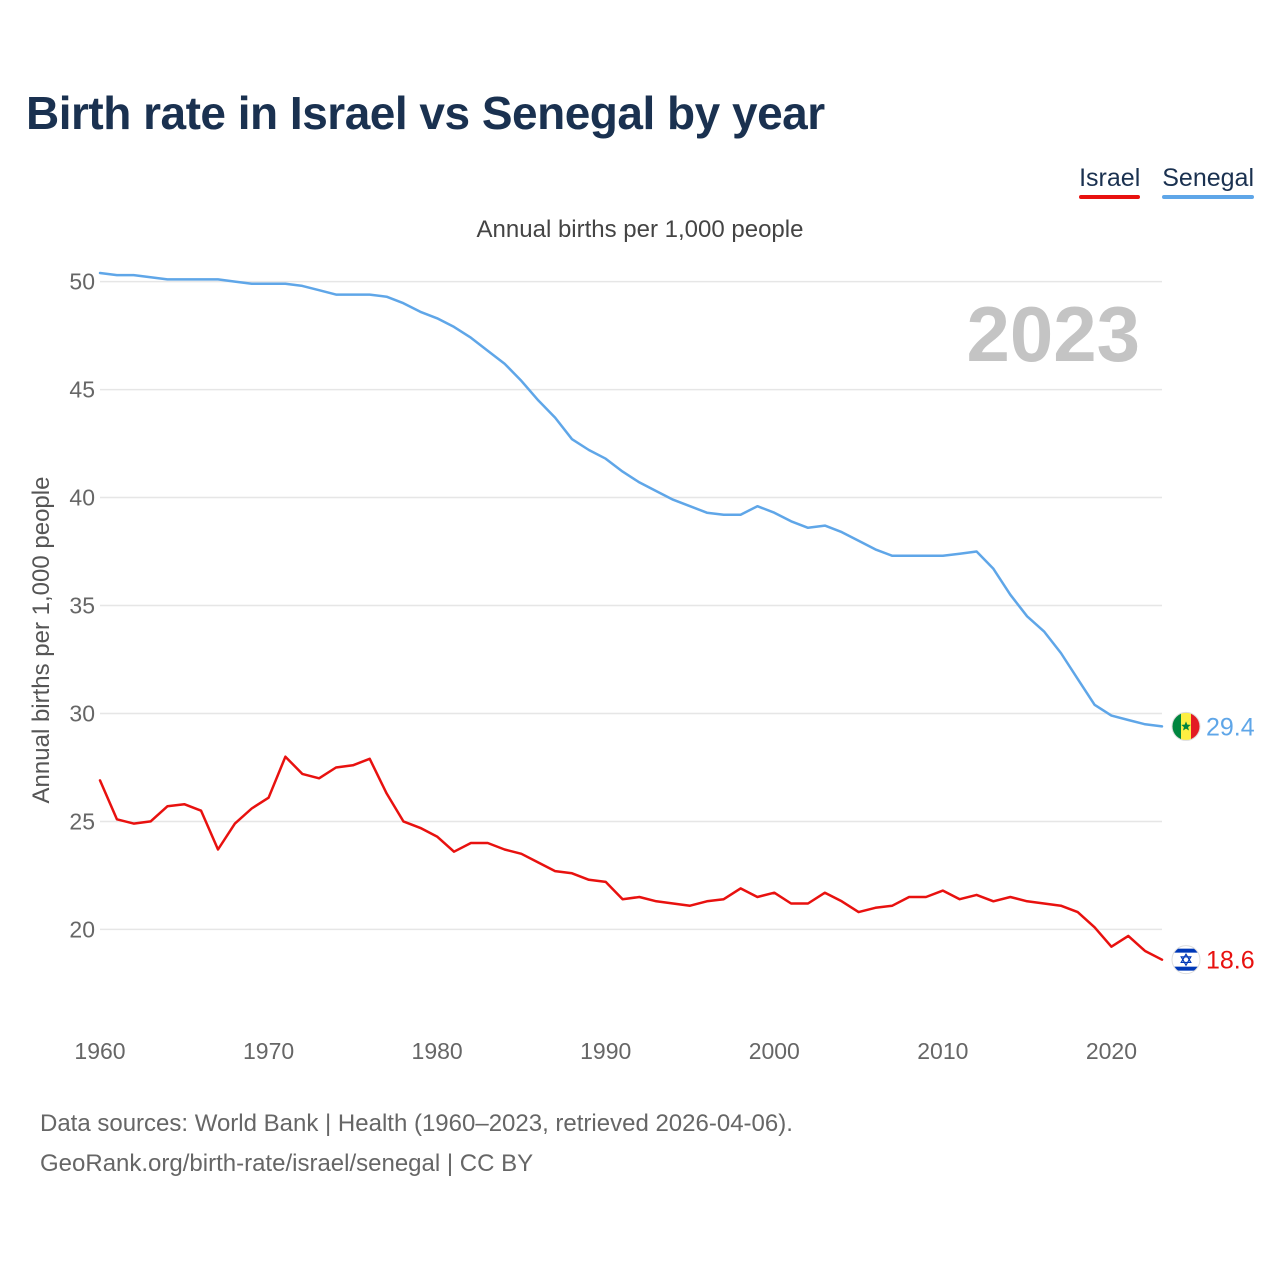 The image size is (1280, 1280). I want to click on legend-item-israel: Israel, so click(1110, 181).